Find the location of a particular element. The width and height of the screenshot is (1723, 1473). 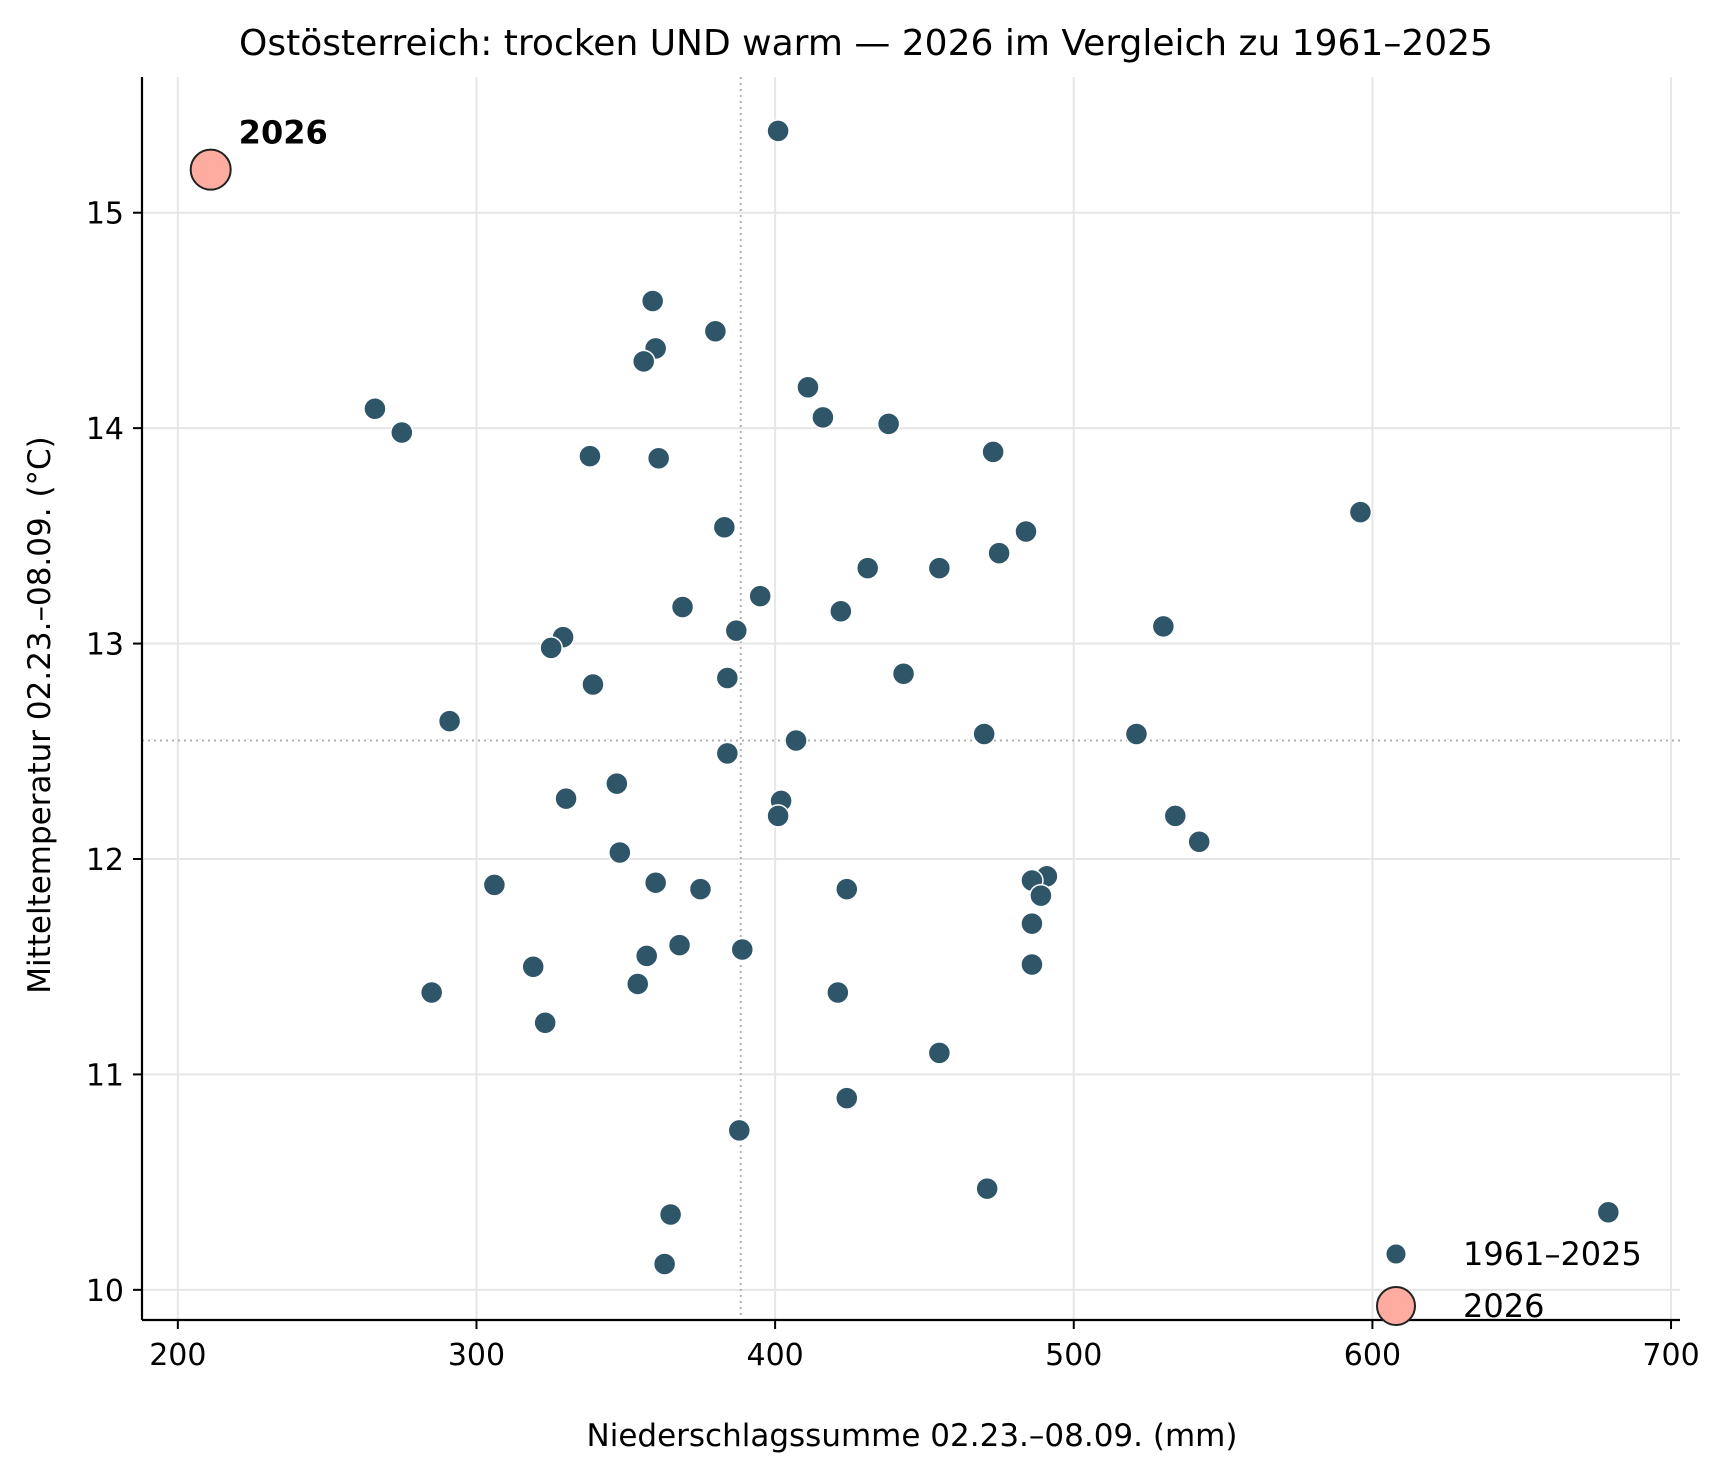

x-tick-label: 500 is located at coordinates (1073, 1355).